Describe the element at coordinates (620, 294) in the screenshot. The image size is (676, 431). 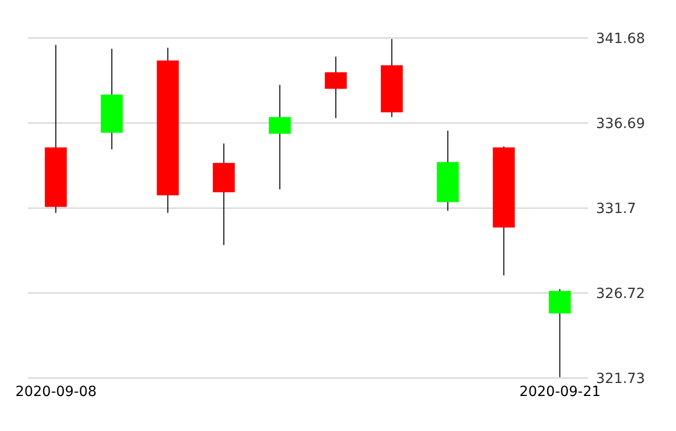
I see `y-tick-label: 326.72` at that location.